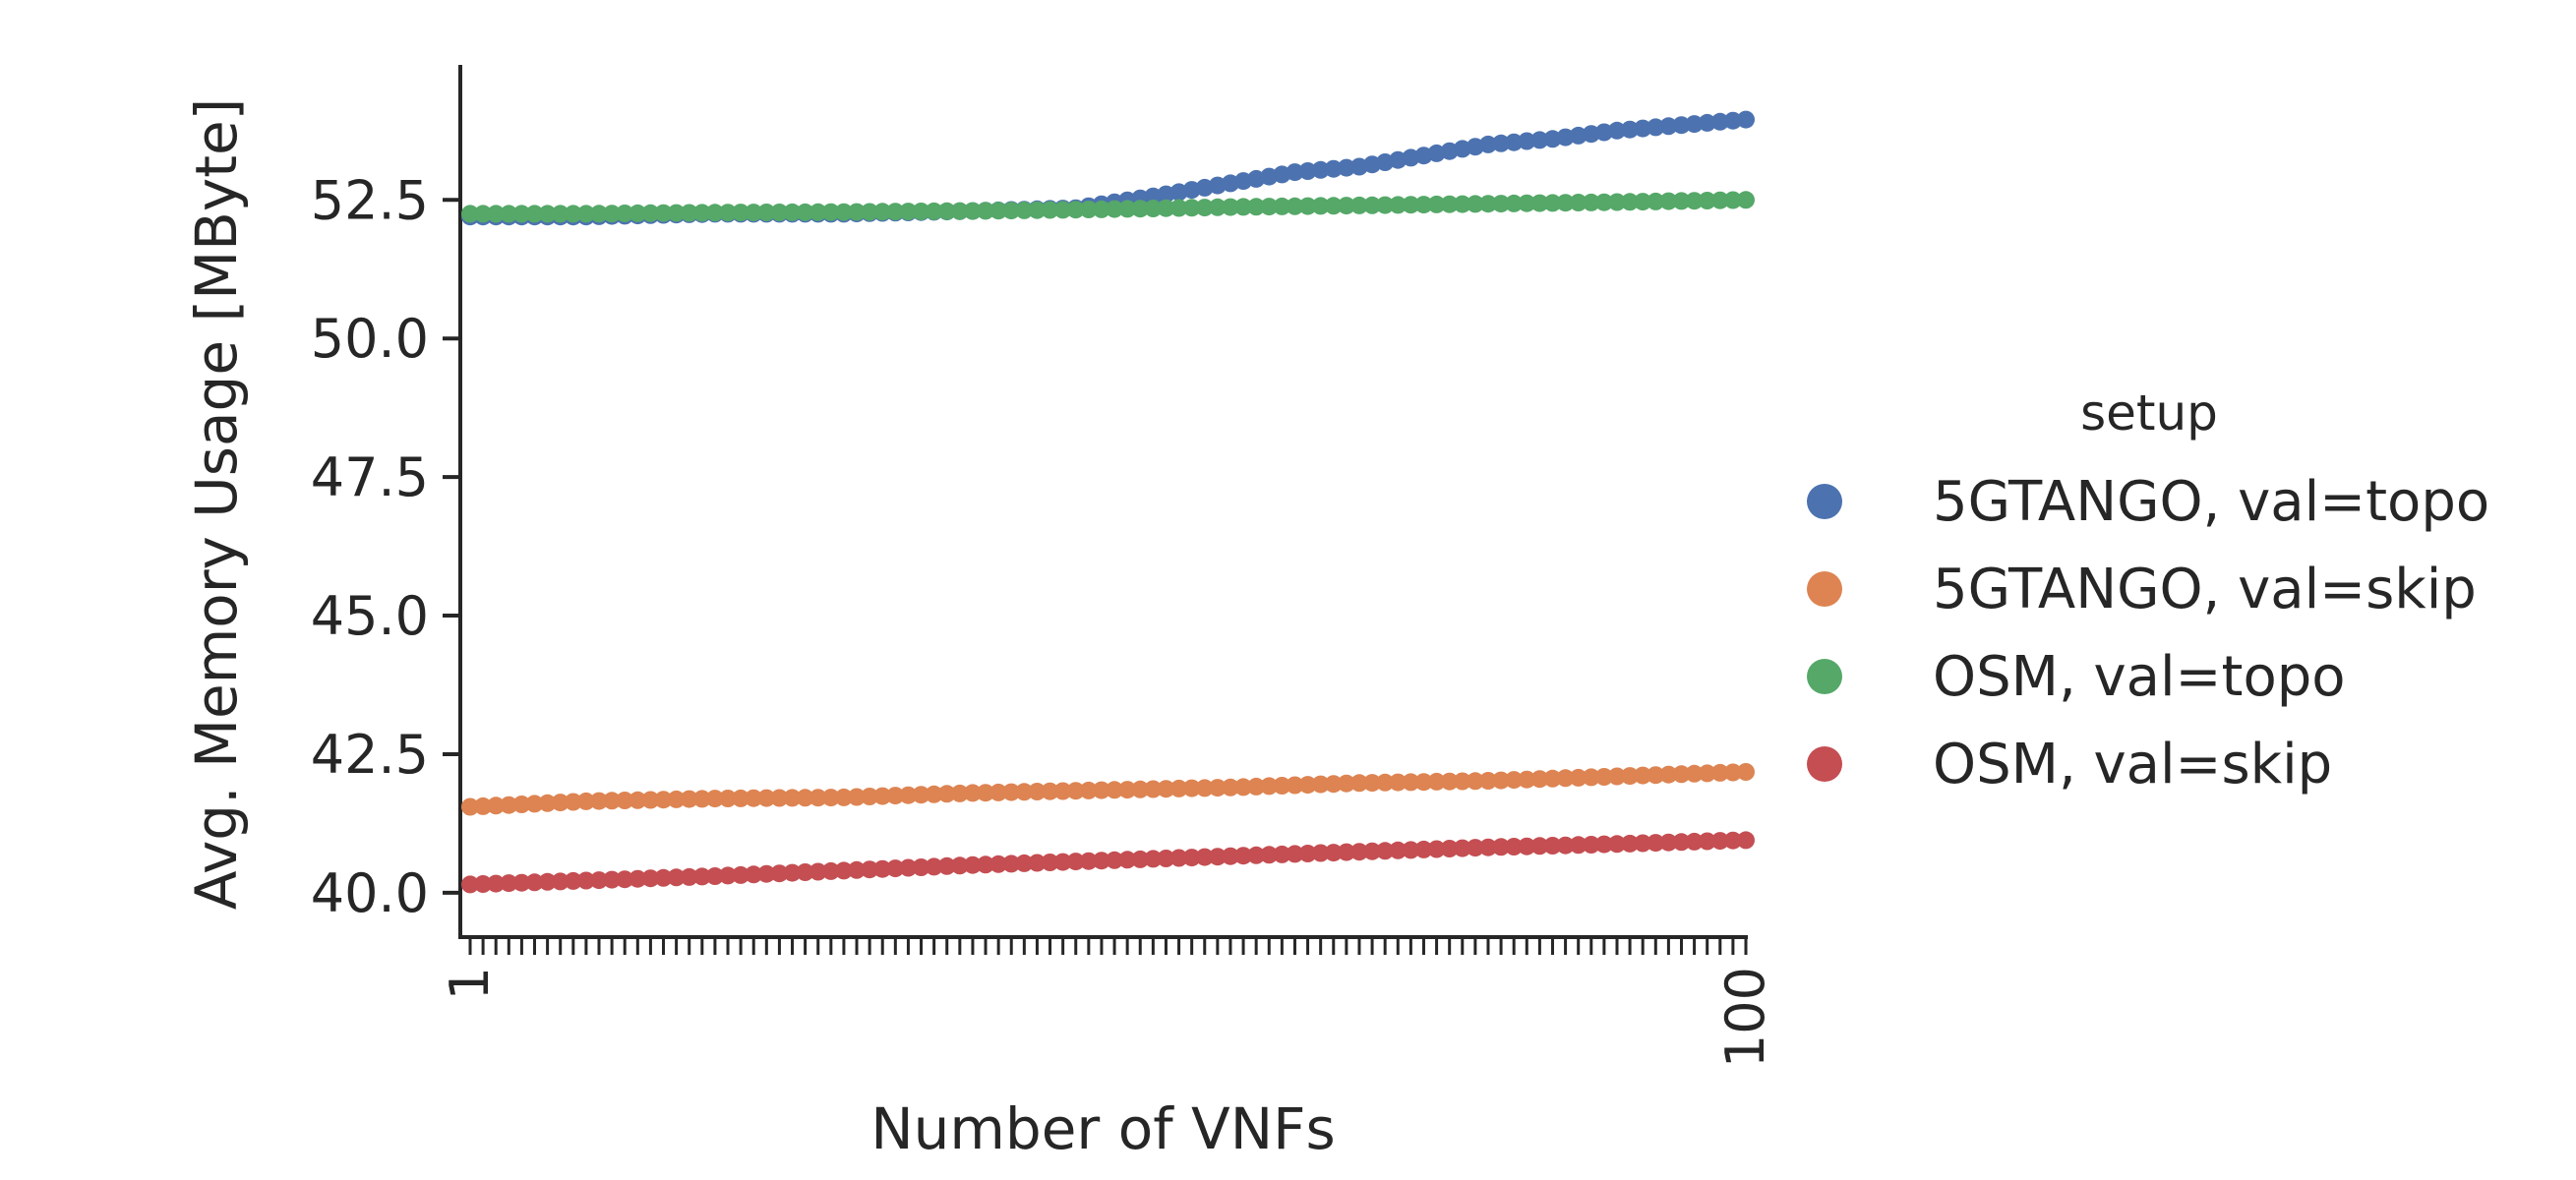 The image size is (2576, 1180). Describe the element at coordinates (1102, 1128) in the screenshot. I see `x-axis-label: Number of VNFs` at that location.